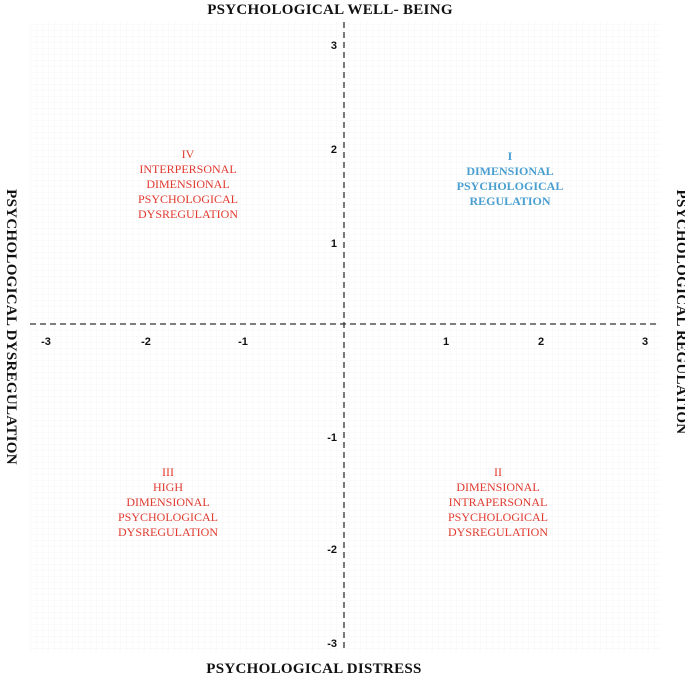 The image size is (685, 678). What do you see at coordinates (332, 644) in the screenshot?
I see `y-tick-label: -3` at bounding box center [332, 644].